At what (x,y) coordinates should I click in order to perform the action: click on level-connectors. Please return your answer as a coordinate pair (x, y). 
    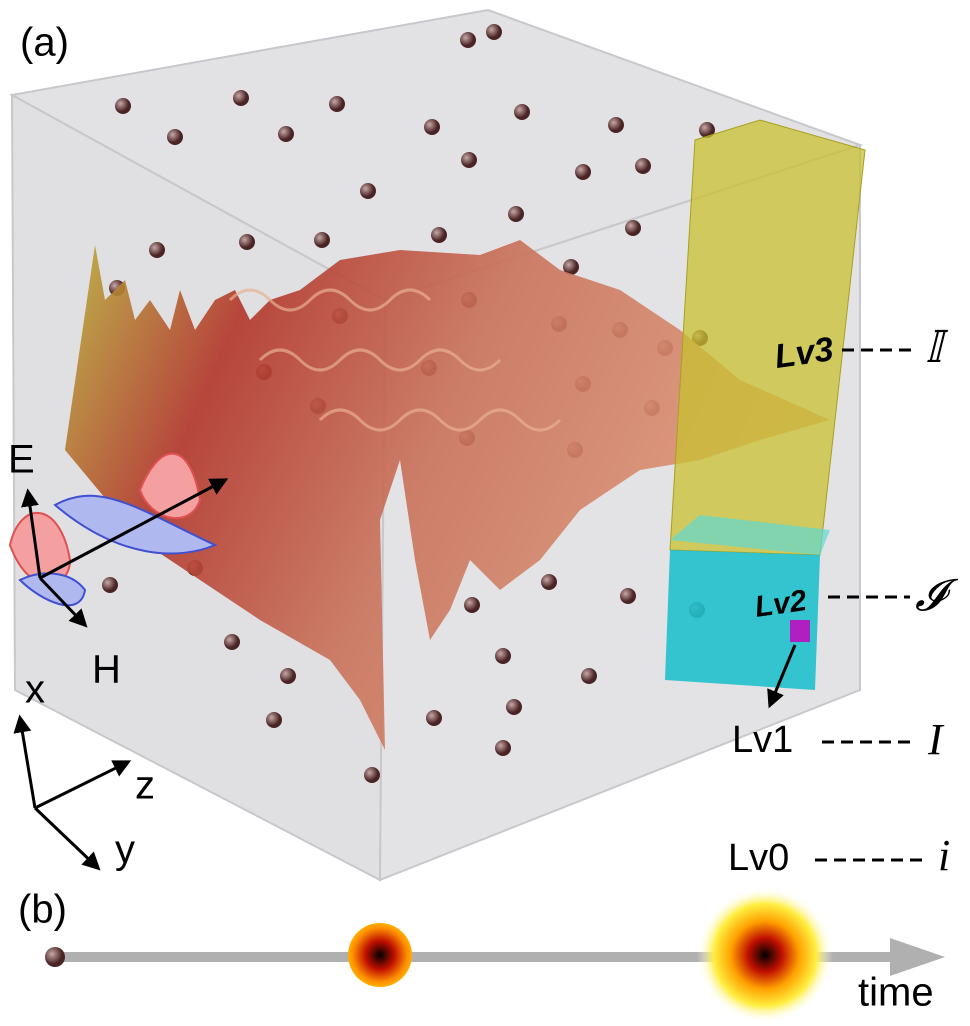
    Looking at the image, I should click on (870, 605).